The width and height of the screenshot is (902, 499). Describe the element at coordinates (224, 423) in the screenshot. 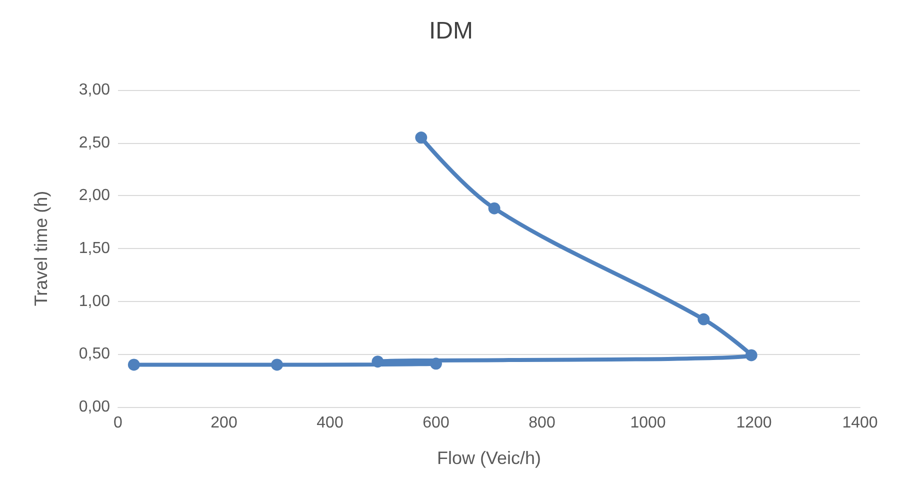

I see `x-tick-label: 200` at that location.